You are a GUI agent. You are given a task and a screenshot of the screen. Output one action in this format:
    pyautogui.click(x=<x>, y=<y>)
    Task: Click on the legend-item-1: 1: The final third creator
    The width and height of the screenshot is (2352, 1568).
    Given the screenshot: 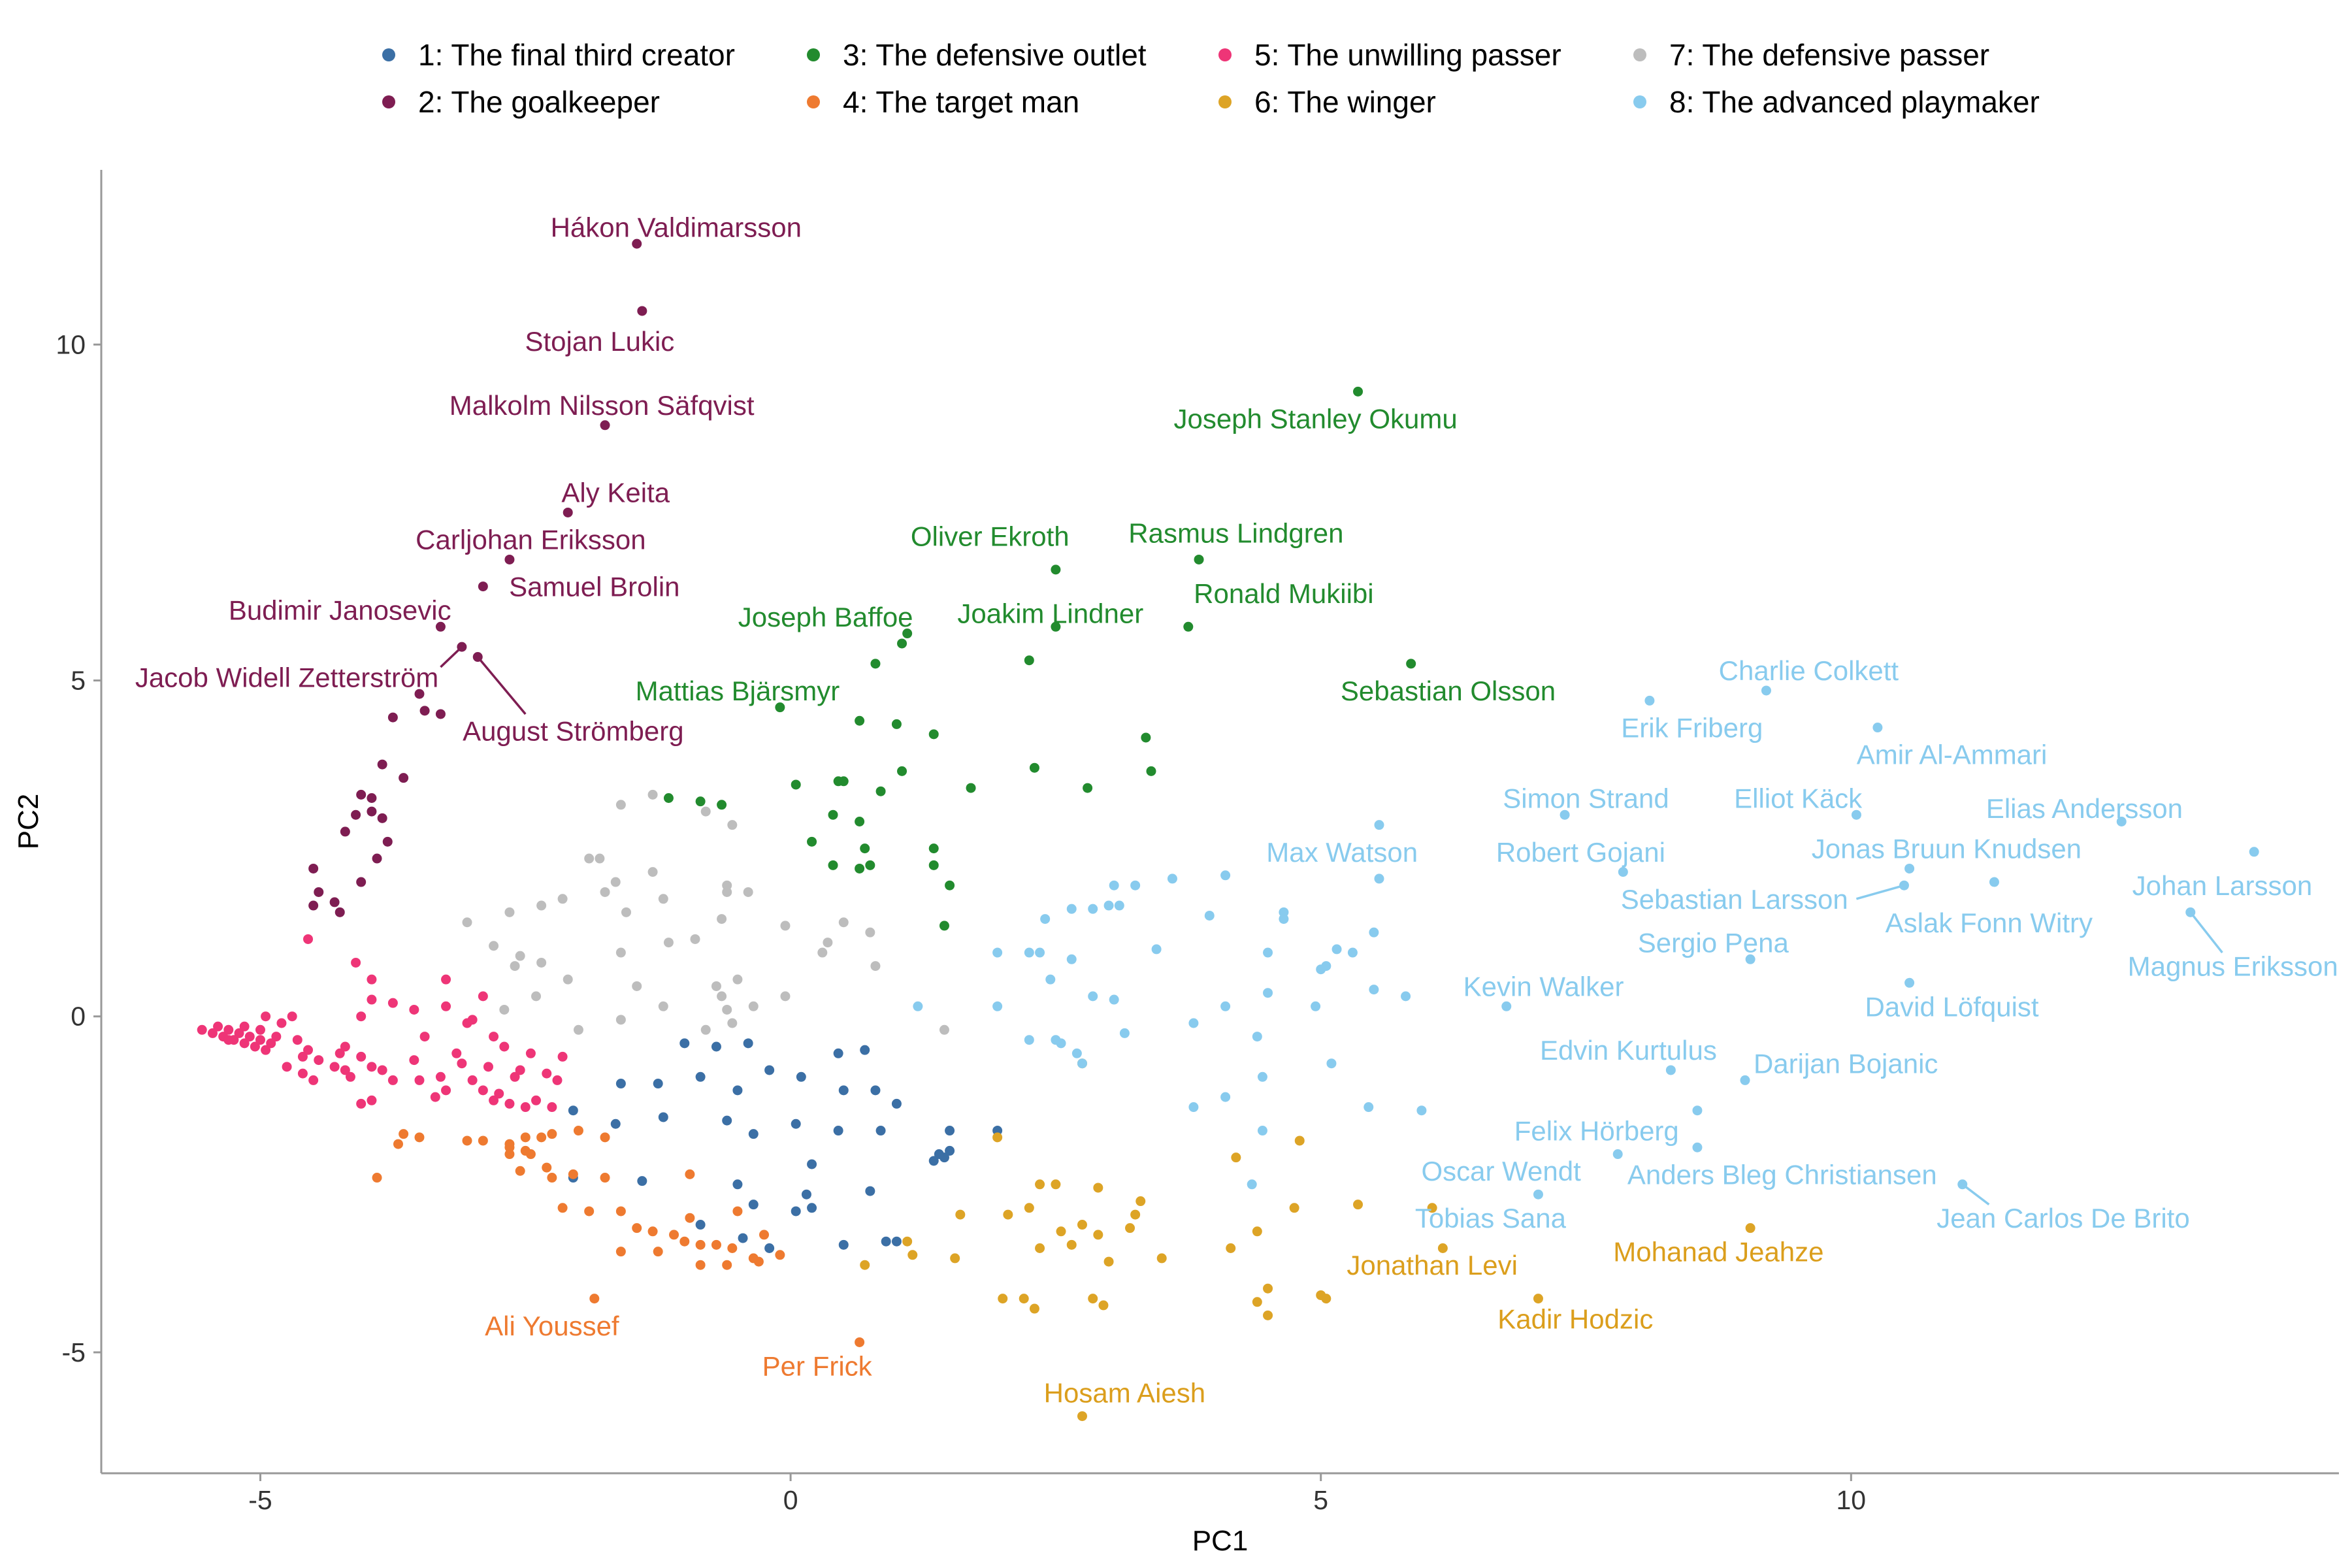 What is the action you would take?
    pyautogui.click(x=558, y=55)
    